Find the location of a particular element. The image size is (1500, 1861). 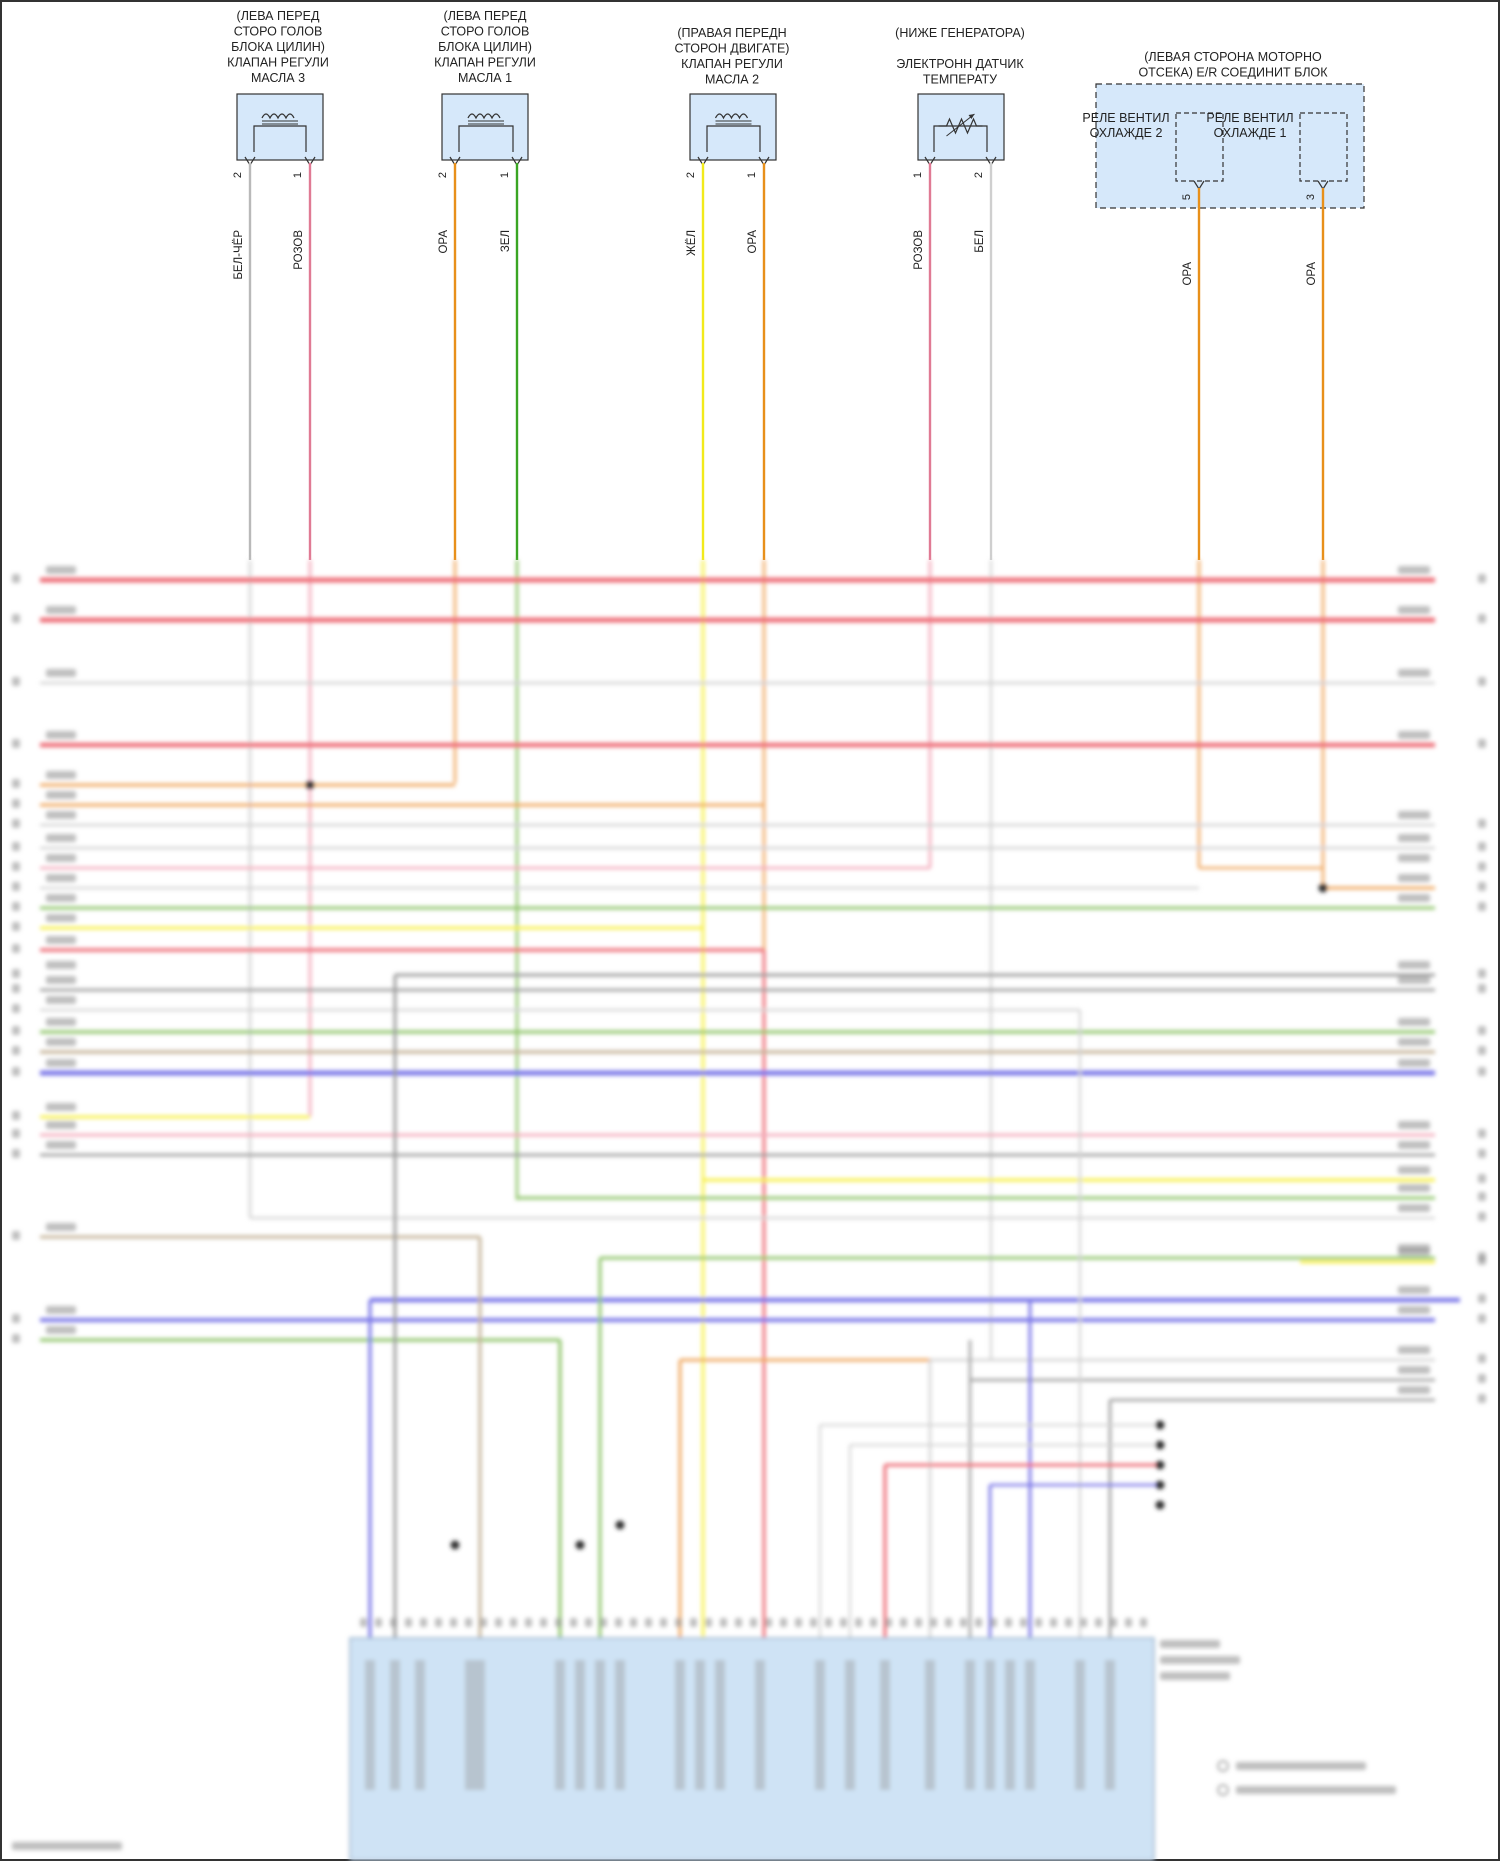

component-caption: ЭЛЕКТРОНН ДАТЧИК is located at coordinates (960, 64).